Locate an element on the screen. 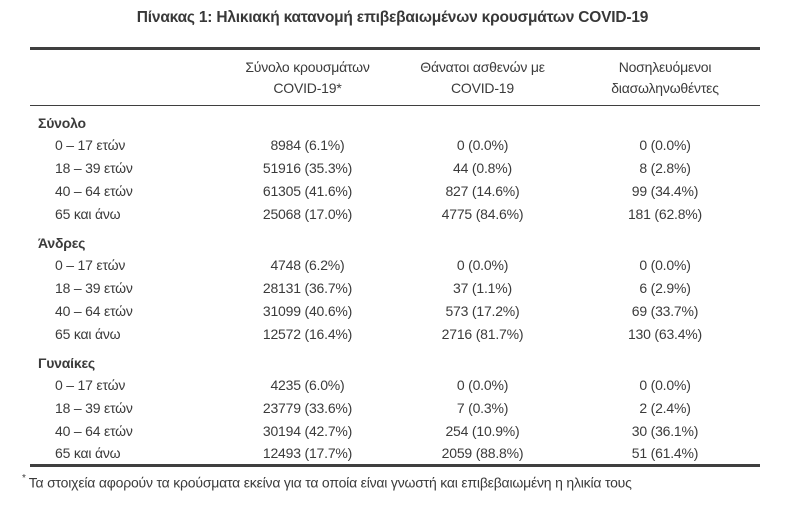 This screenshot has height=521, width=785. cases-cell: 4748 (6.2%) is located at coordinates (307, 265).